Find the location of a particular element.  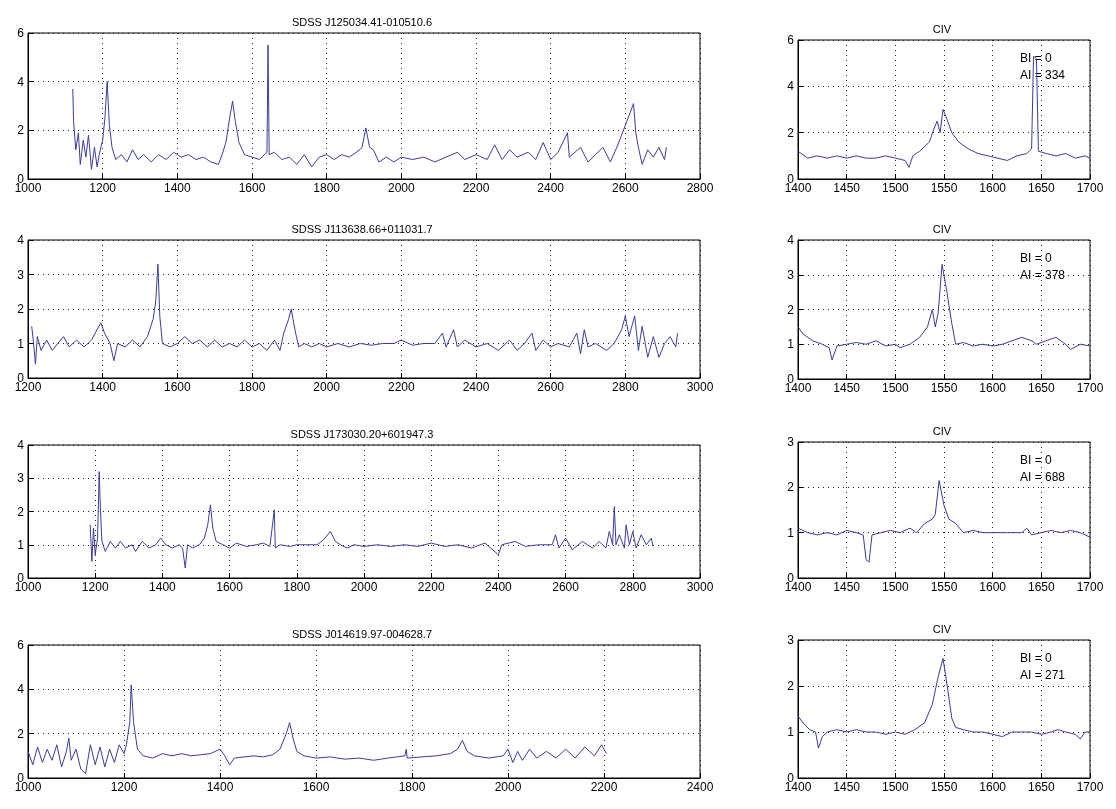

annotation: AI = 378 is located at coordinates (1043, 275).